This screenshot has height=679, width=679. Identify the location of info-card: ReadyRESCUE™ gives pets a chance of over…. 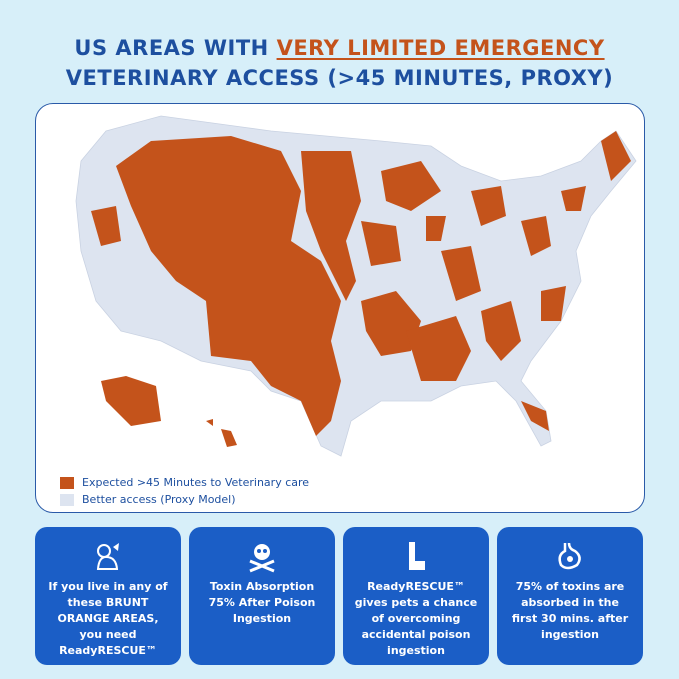
(416, 596).